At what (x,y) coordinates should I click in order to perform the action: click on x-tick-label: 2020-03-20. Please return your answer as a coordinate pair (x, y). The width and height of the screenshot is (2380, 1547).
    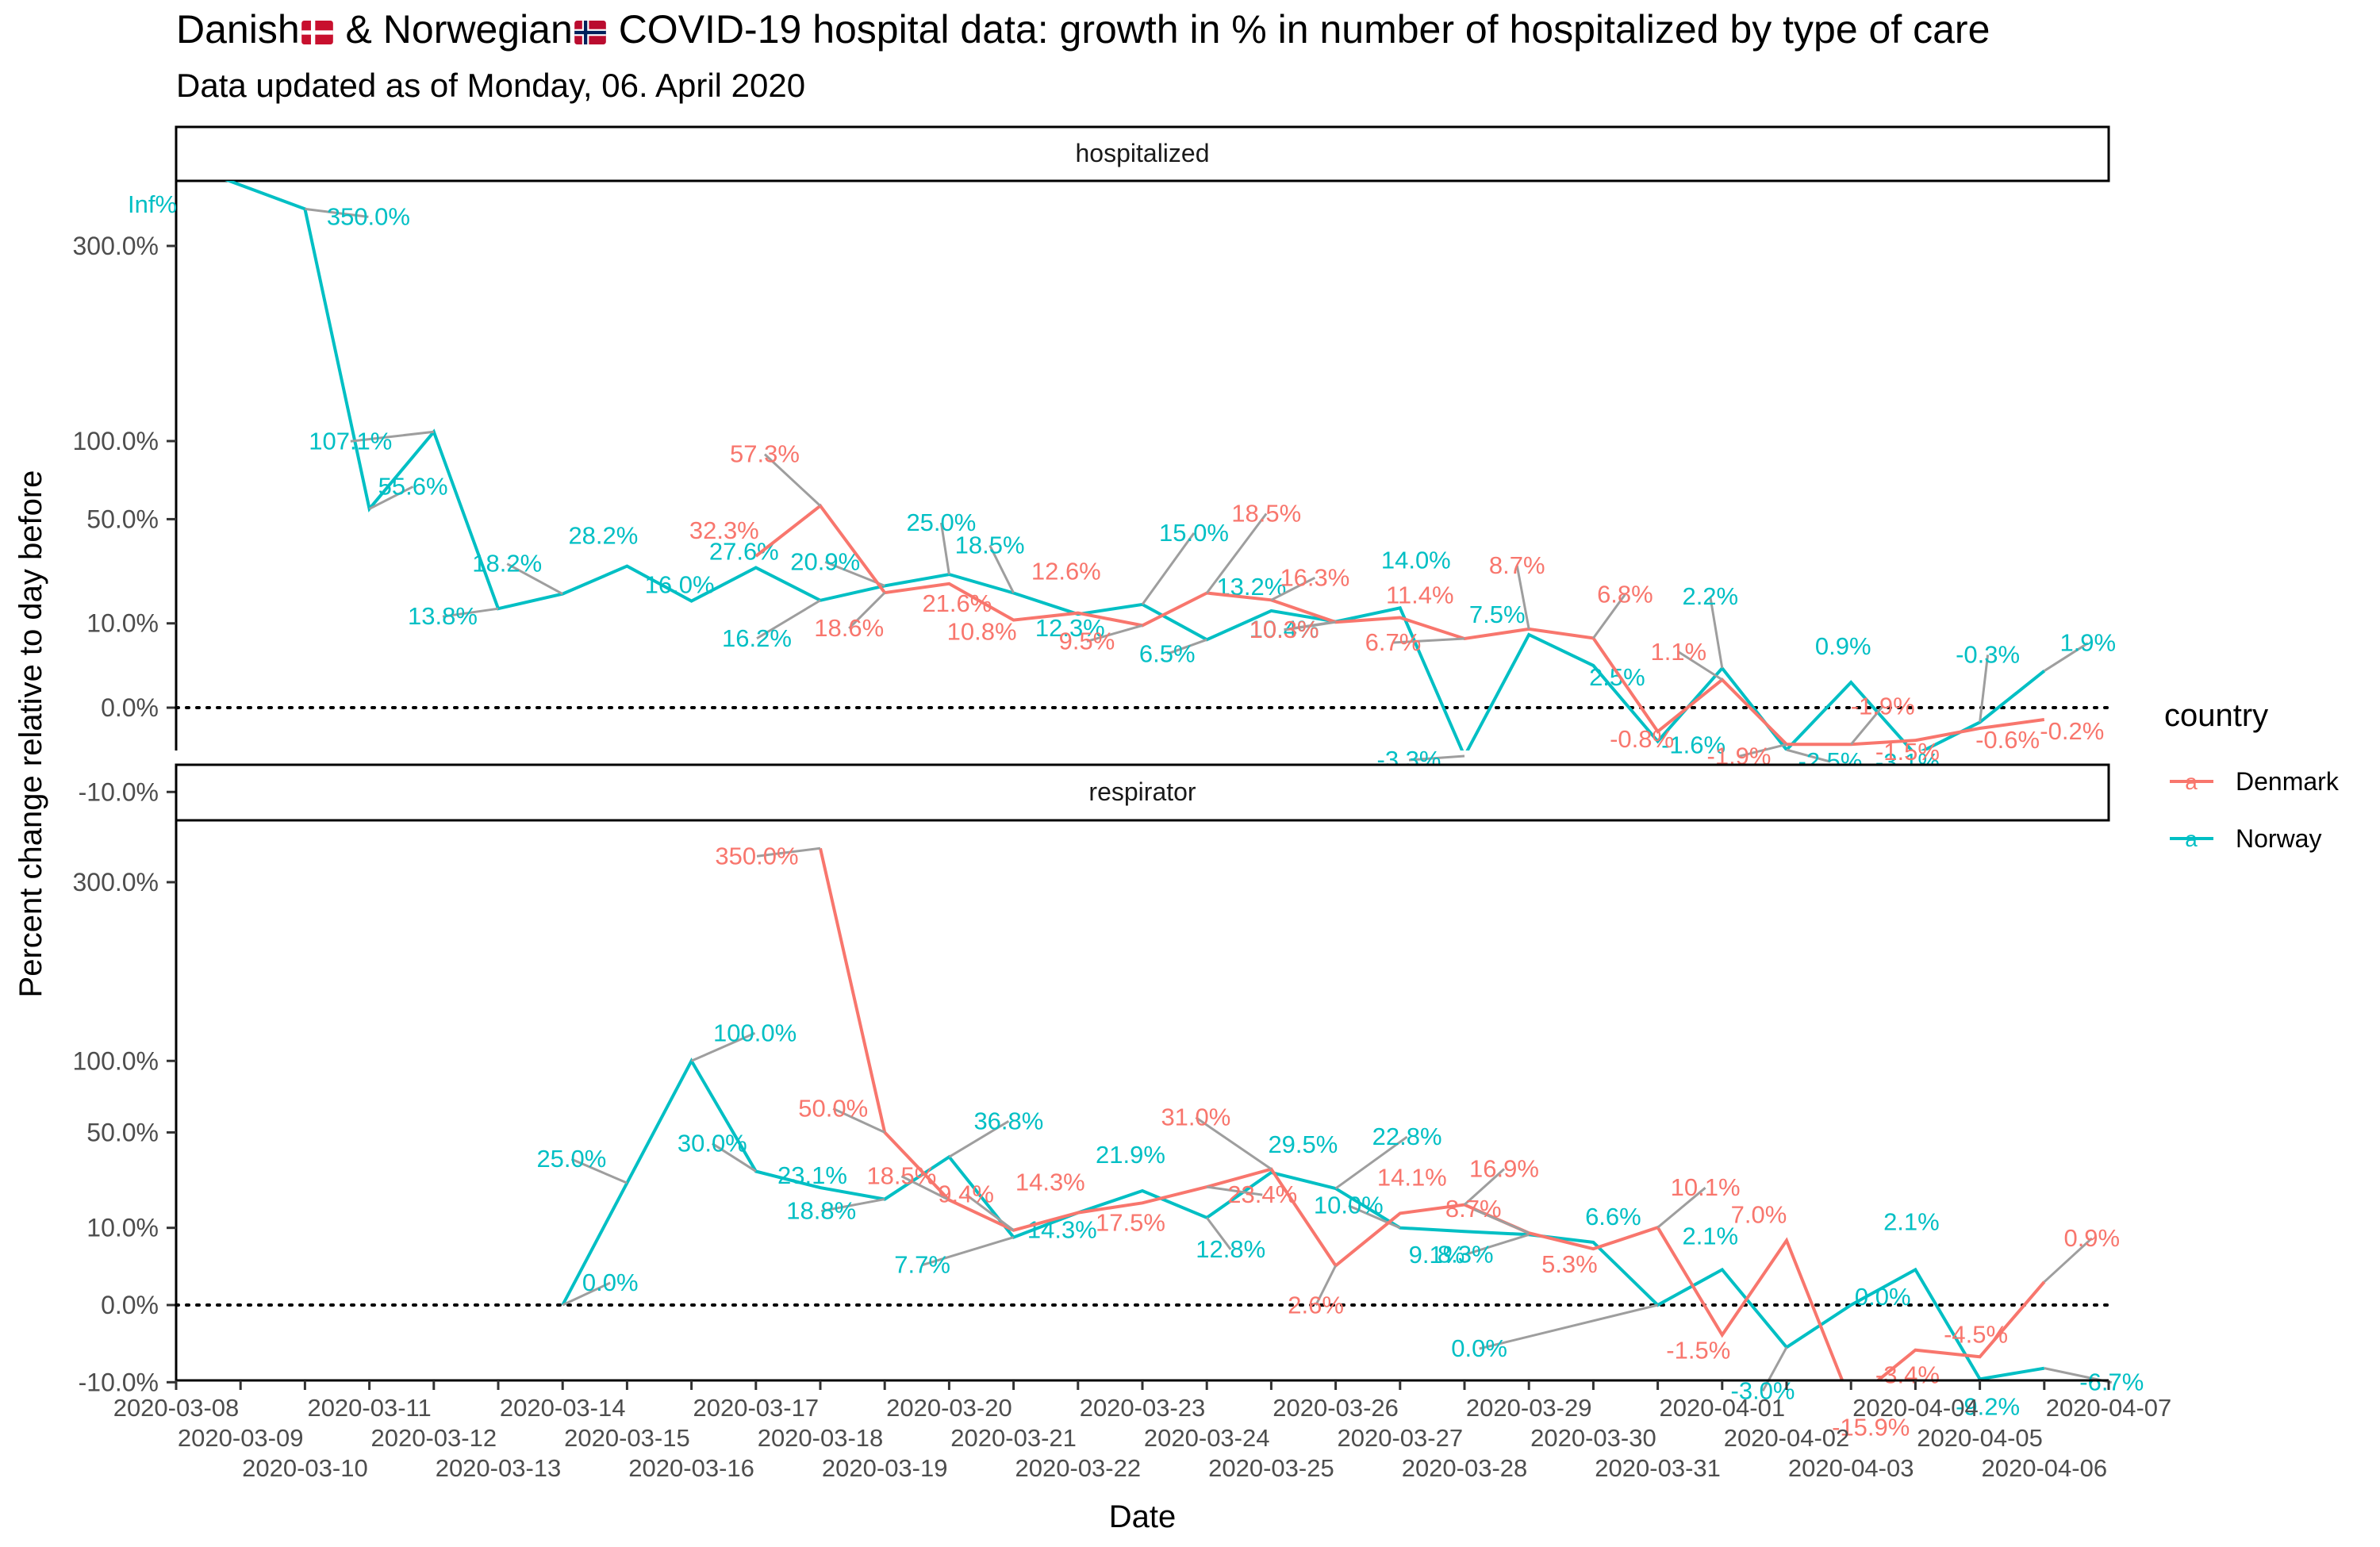
    Looking at the image, I should click on (949, 1408).